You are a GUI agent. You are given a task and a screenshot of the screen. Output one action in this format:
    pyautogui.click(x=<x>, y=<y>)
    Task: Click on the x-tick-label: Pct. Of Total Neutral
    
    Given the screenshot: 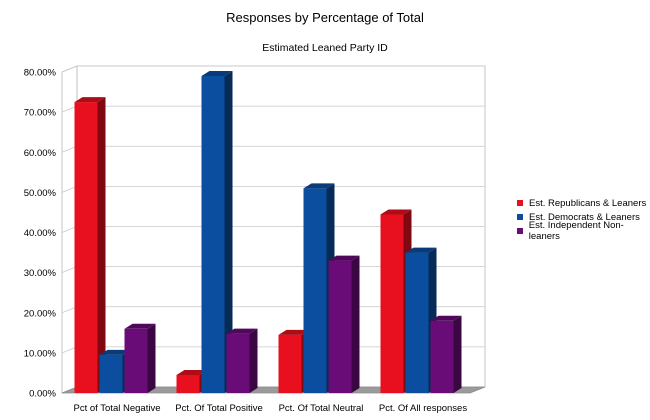 What is the action you would take?
    pyautogui.click(x=321, y=408)
    